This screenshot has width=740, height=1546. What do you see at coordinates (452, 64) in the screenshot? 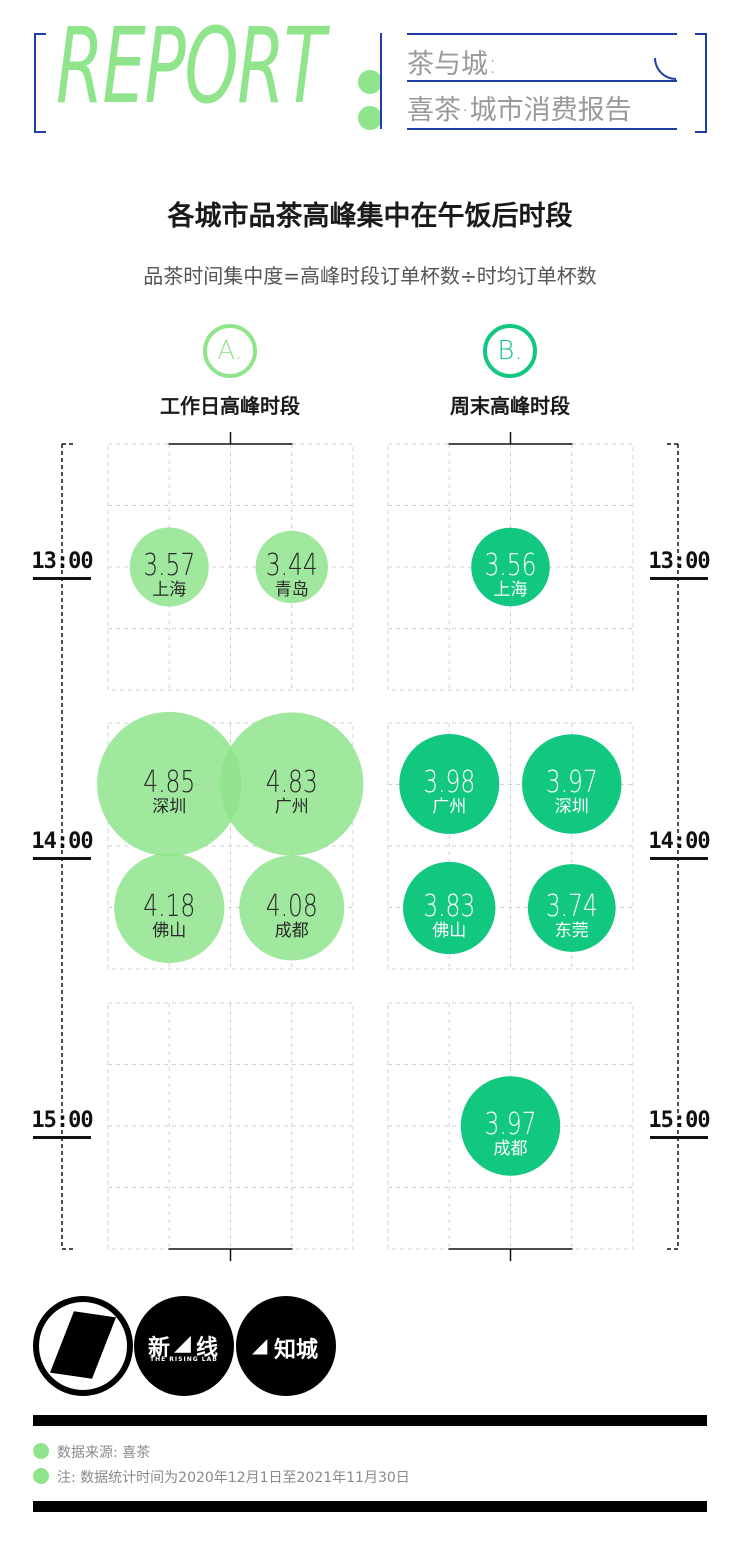
I see `header-line1: 茶与城:` at bounding box center [452, 64].